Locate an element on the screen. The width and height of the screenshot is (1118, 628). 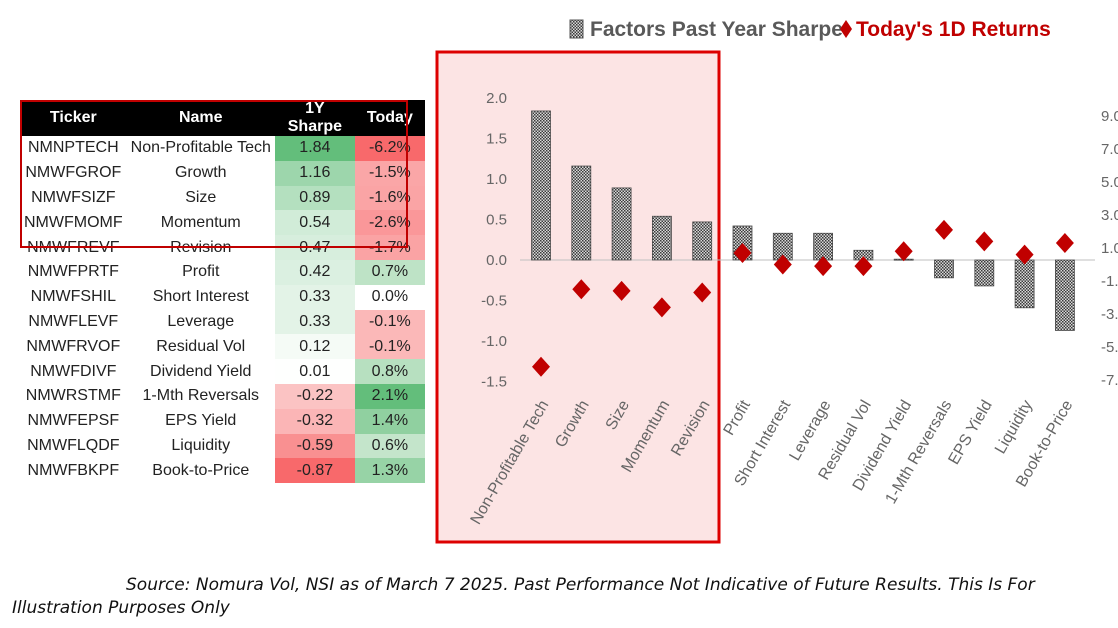
cell-sharpe: -0.32 is located at coordinates (314, 421).